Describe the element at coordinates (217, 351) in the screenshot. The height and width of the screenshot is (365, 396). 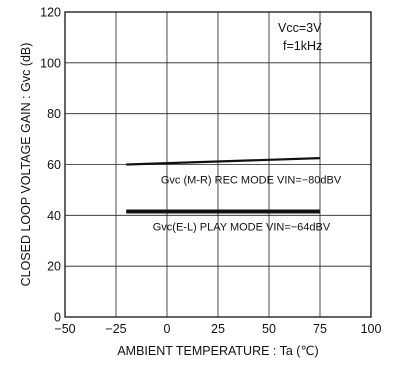
I see `x-axis-title: AMBIENT TEMPERATURE : Ta (℃)` at that location.